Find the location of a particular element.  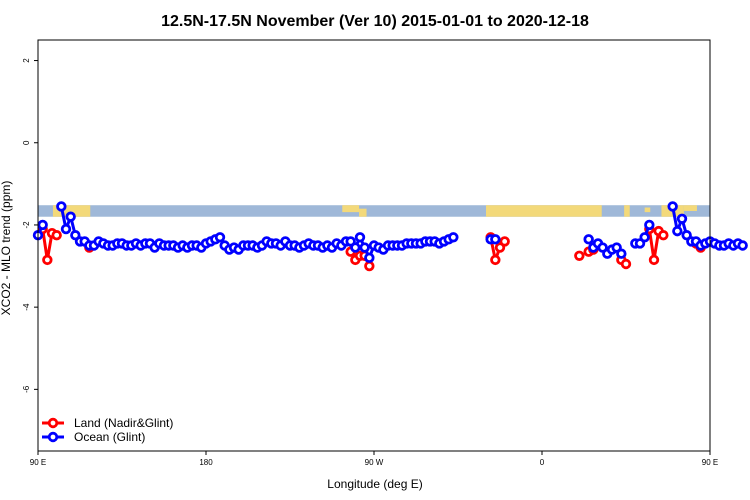

y-axis: 2 0 -2 -4 -6 is located at coordinates (30, 225).